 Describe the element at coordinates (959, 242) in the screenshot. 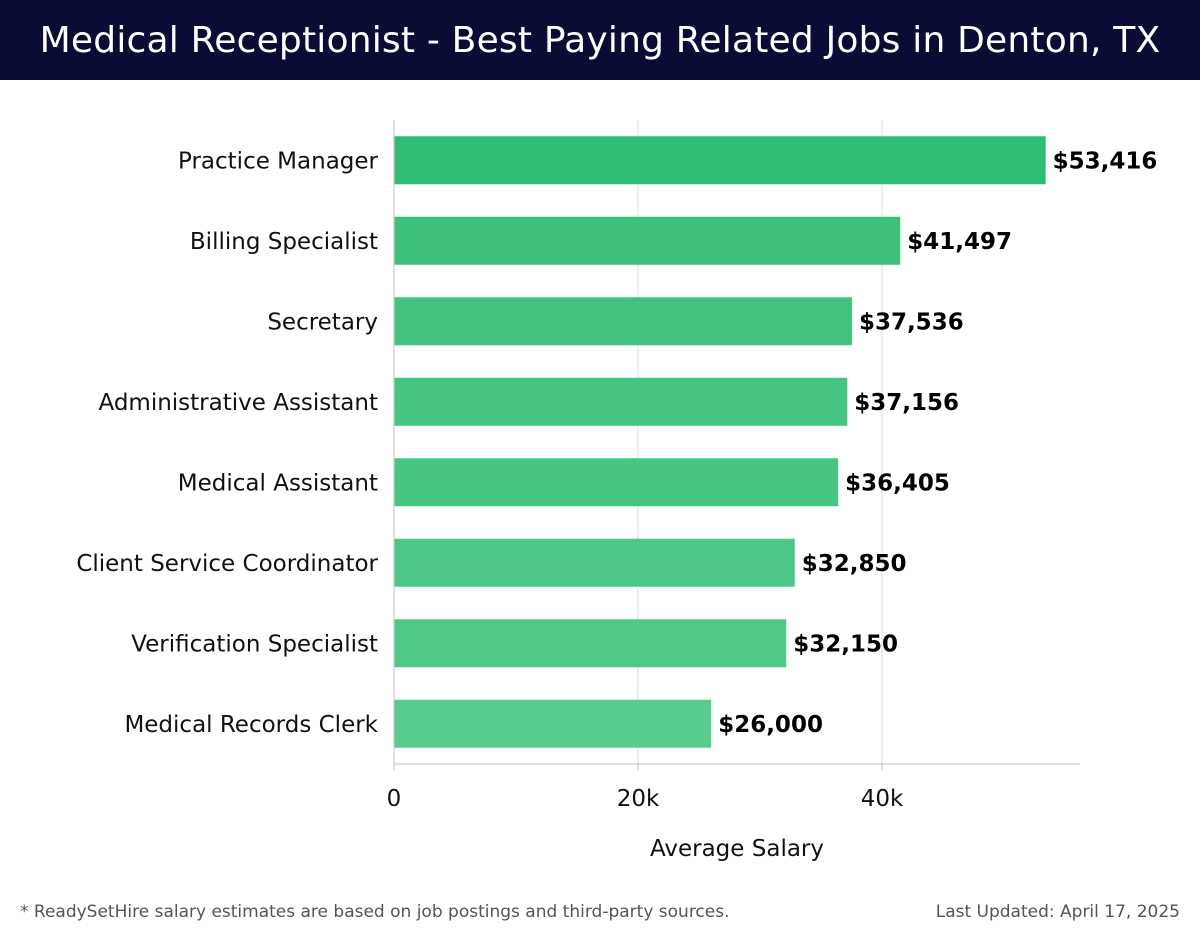

I see `value-label: $41,497` at that location.